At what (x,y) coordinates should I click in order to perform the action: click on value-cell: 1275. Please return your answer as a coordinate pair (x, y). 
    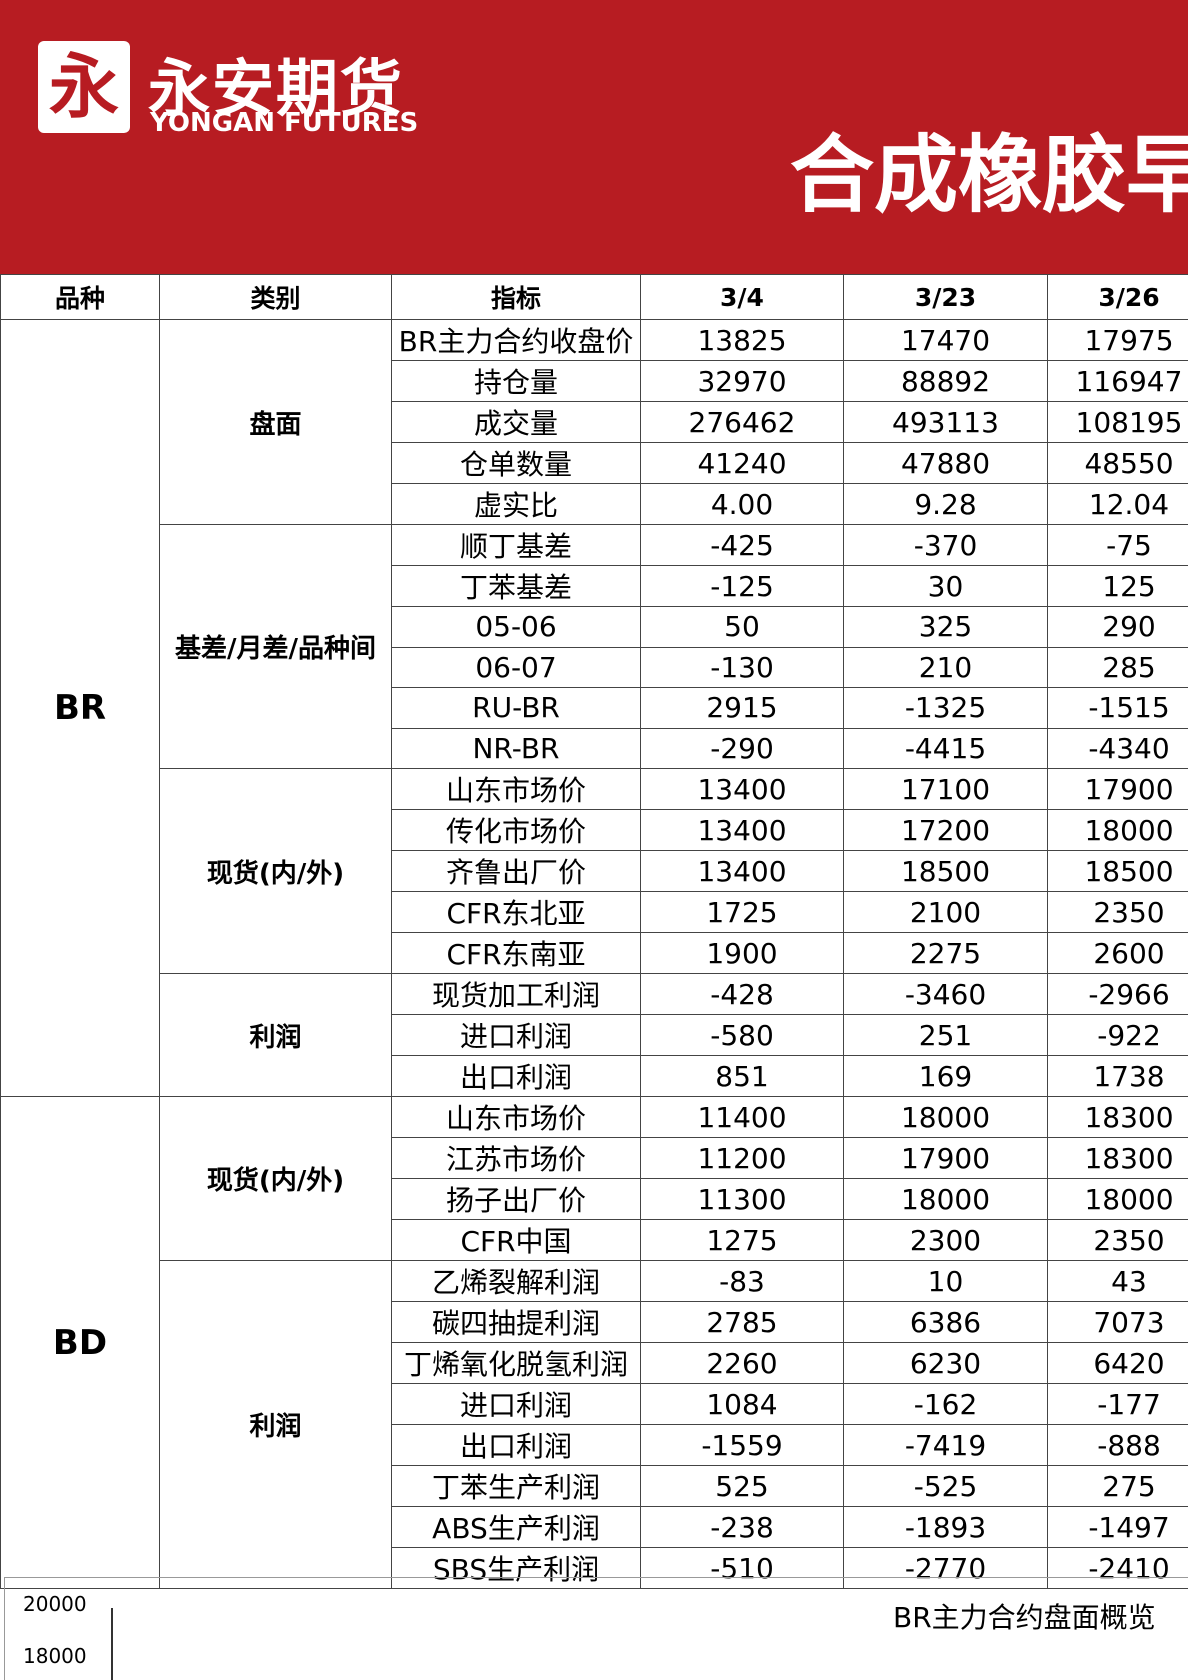
    Looking at the image, I should click on (742, 1240).